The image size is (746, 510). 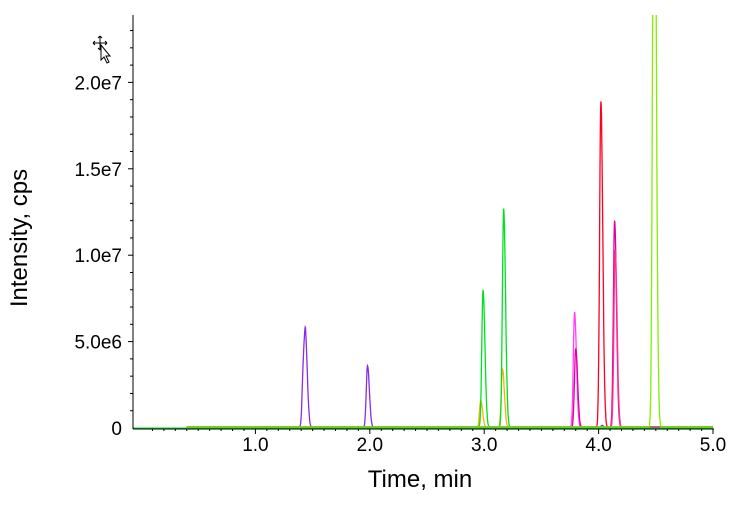 I want to click on series-1-line, so click(x=449, y=397).